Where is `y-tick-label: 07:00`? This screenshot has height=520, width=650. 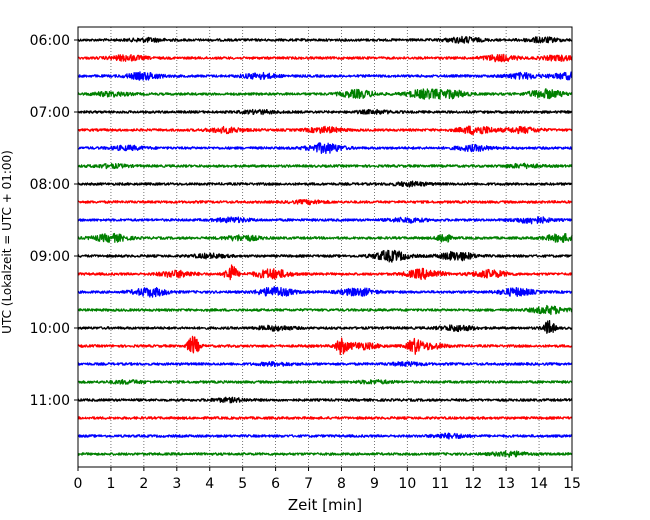 y-tick-label: 07:00 is located at coordinates (50, 113).